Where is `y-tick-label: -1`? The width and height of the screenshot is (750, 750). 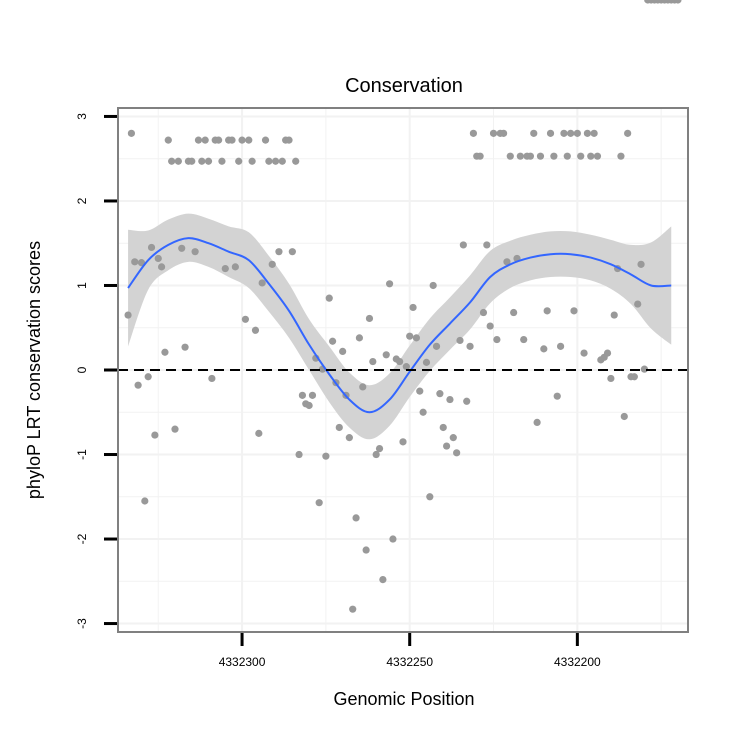
y-tick-label: -1 is located at coordinates (82, 454).